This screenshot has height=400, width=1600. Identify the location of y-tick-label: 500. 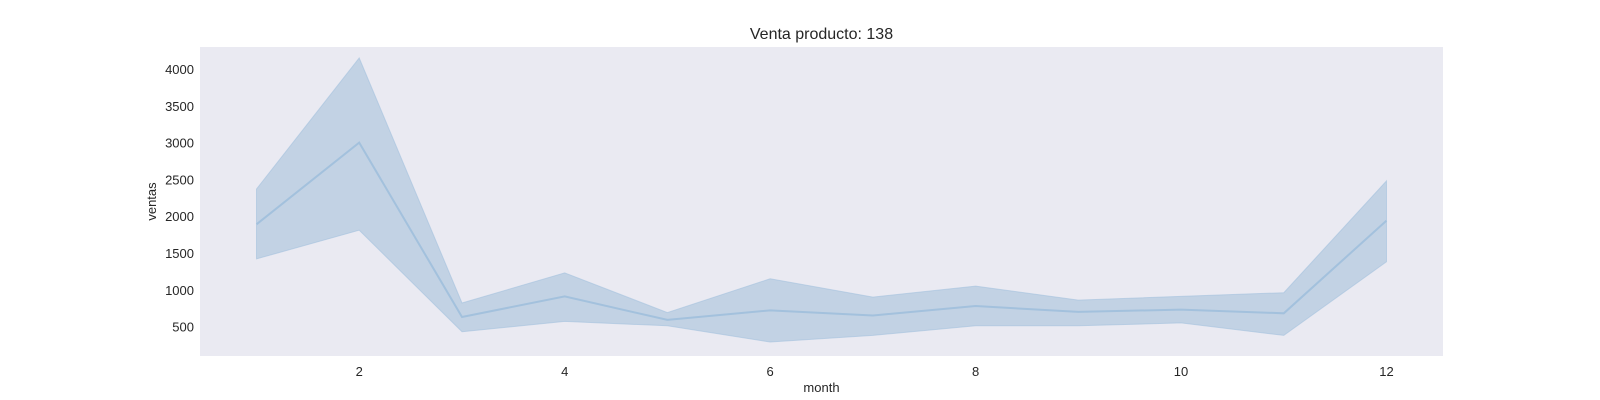
(183, 327).